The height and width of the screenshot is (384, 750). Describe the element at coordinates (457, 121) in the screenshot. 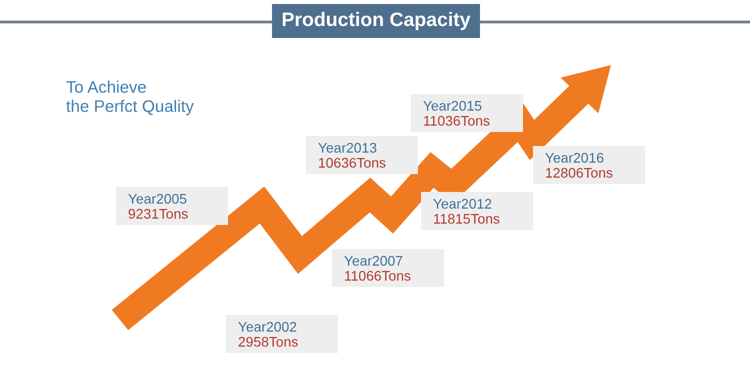

I see `data-label: 11036Tons` at that location.